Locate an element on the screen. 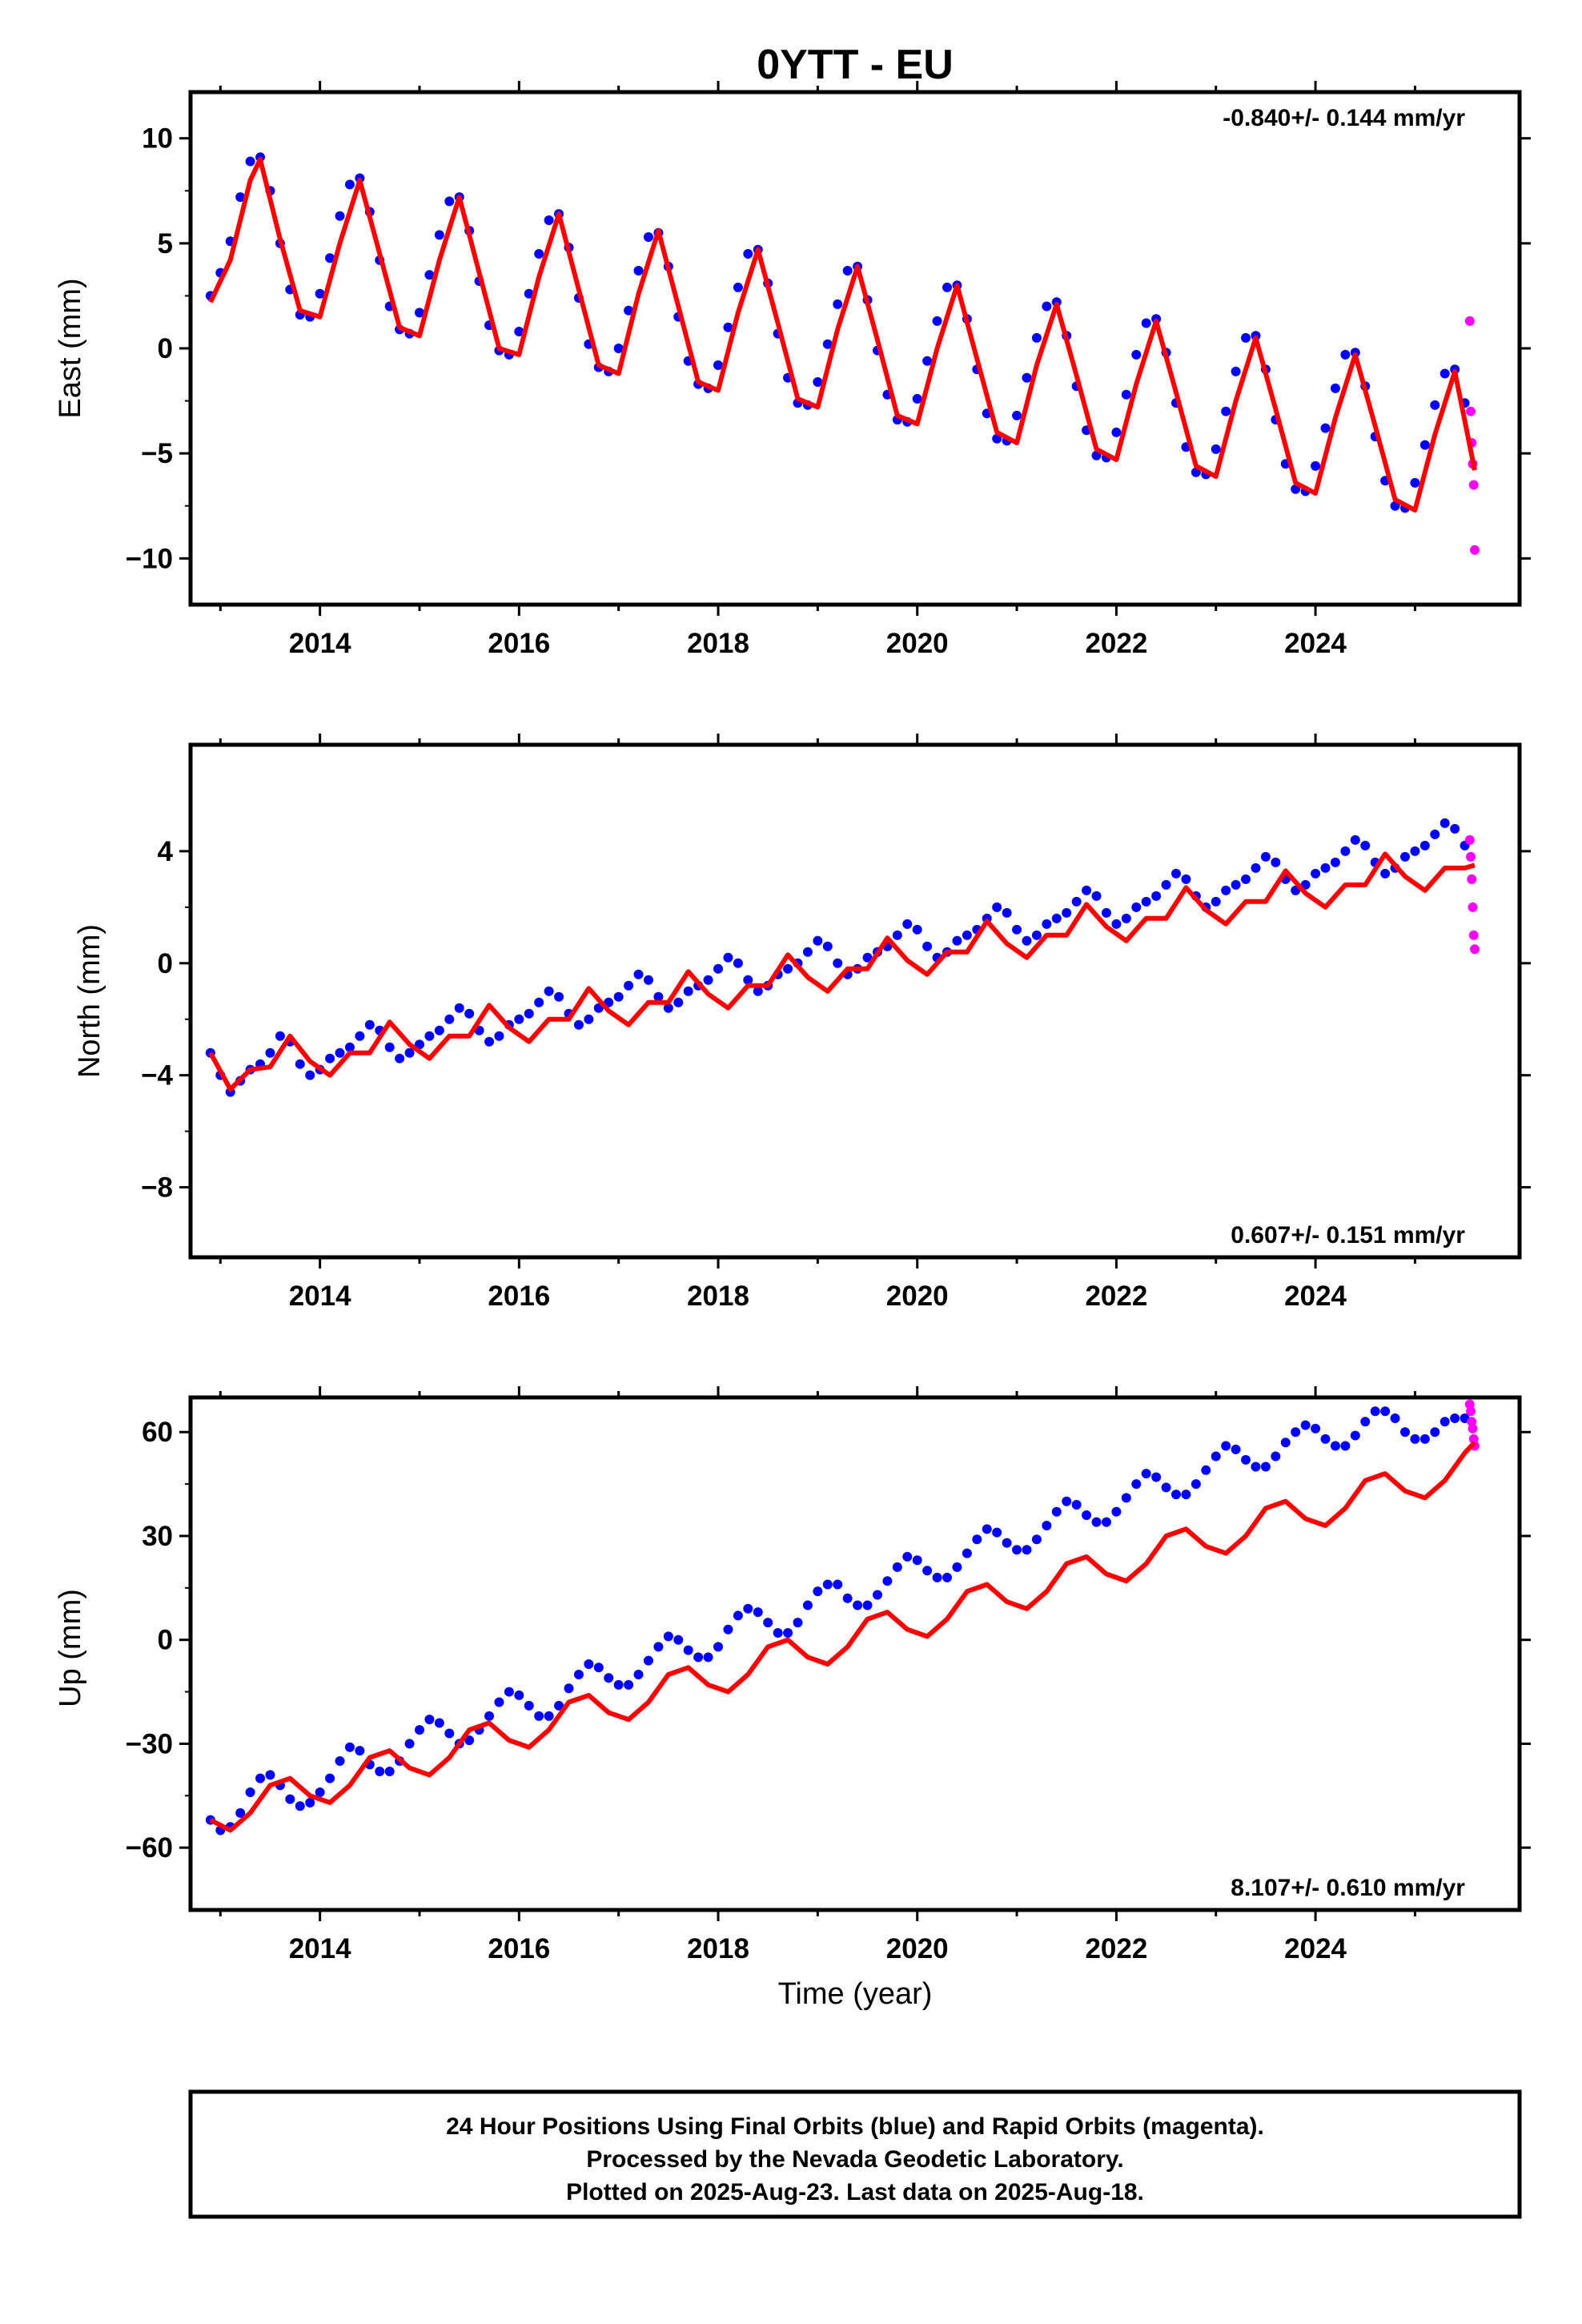 This screenshot has width=1582, height=2324. footer-frame is located at coordinates (855, 2154).